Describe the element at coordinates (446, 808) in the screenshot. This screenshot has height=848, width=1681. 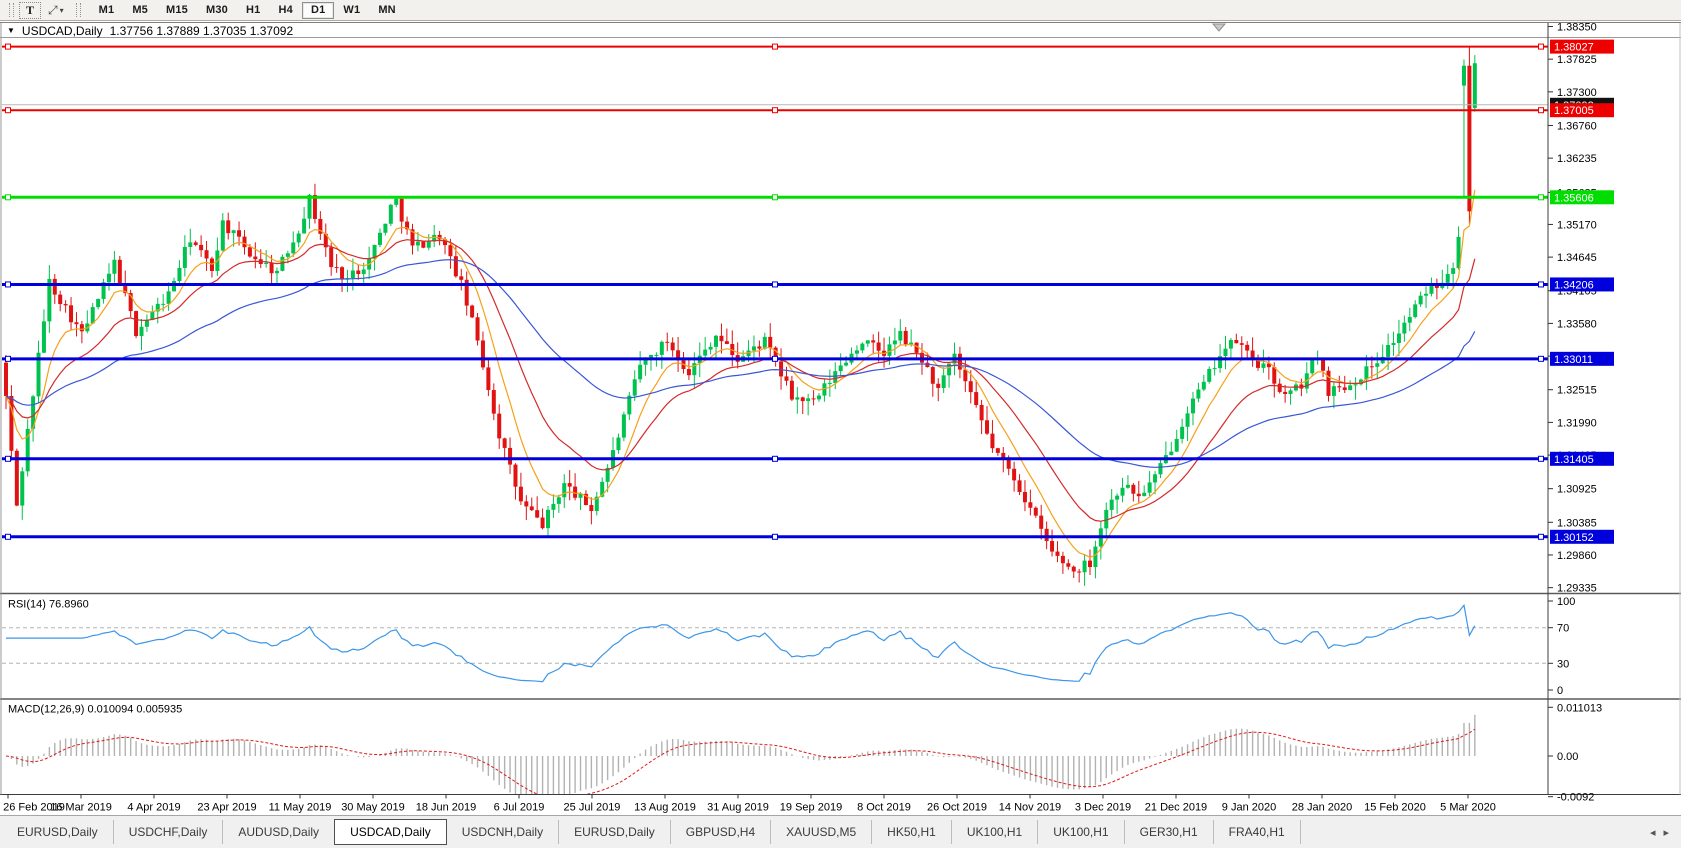
I see `date-tick-label: 18 Jun 2019` at that location.